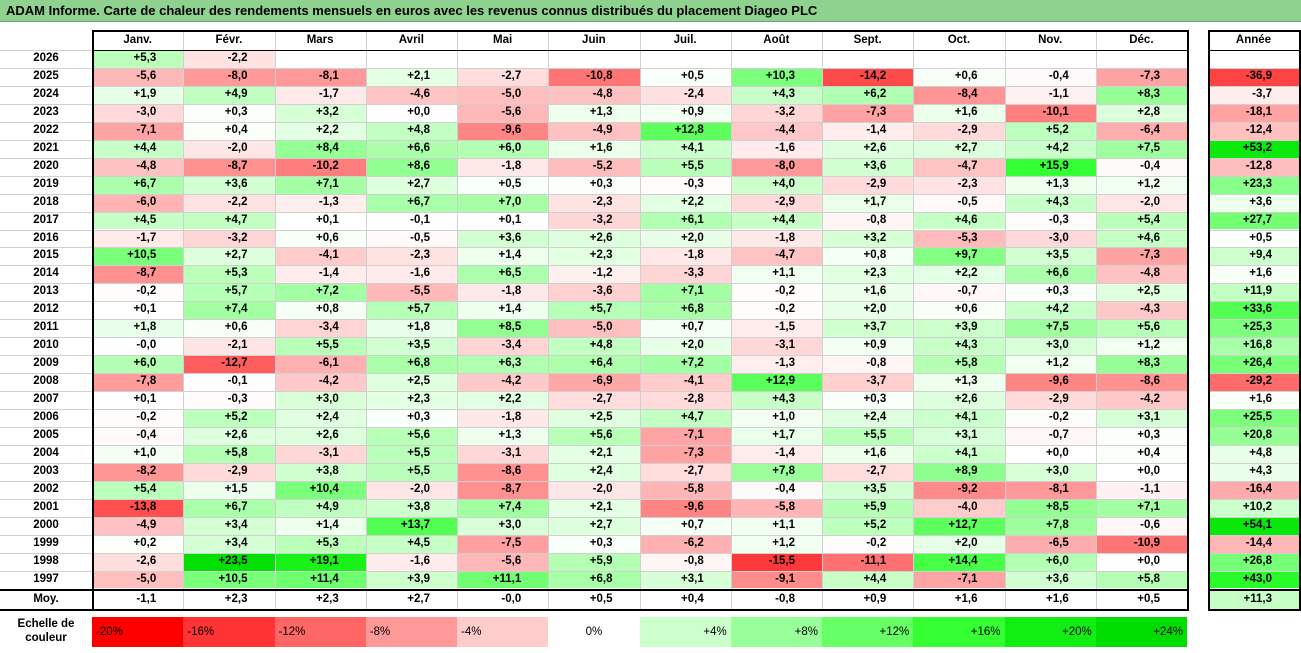 The image size is (1301, 653). I want to click on average-cell: +0,5, so click(594, 599).